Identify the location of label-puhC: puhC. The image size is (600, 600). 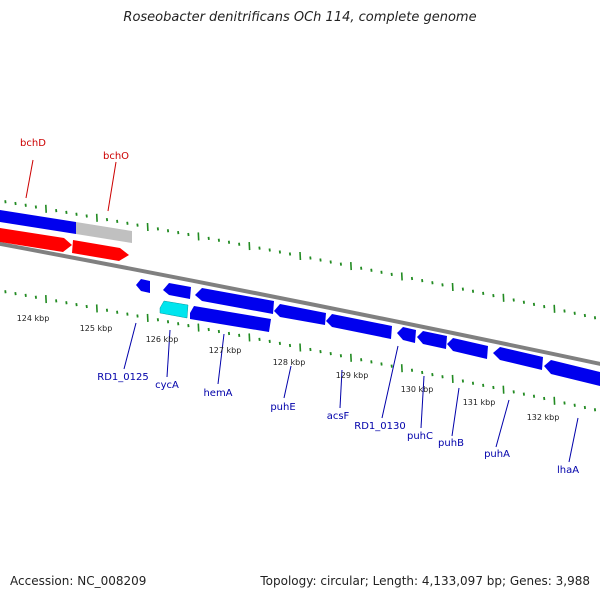
(420, 436).